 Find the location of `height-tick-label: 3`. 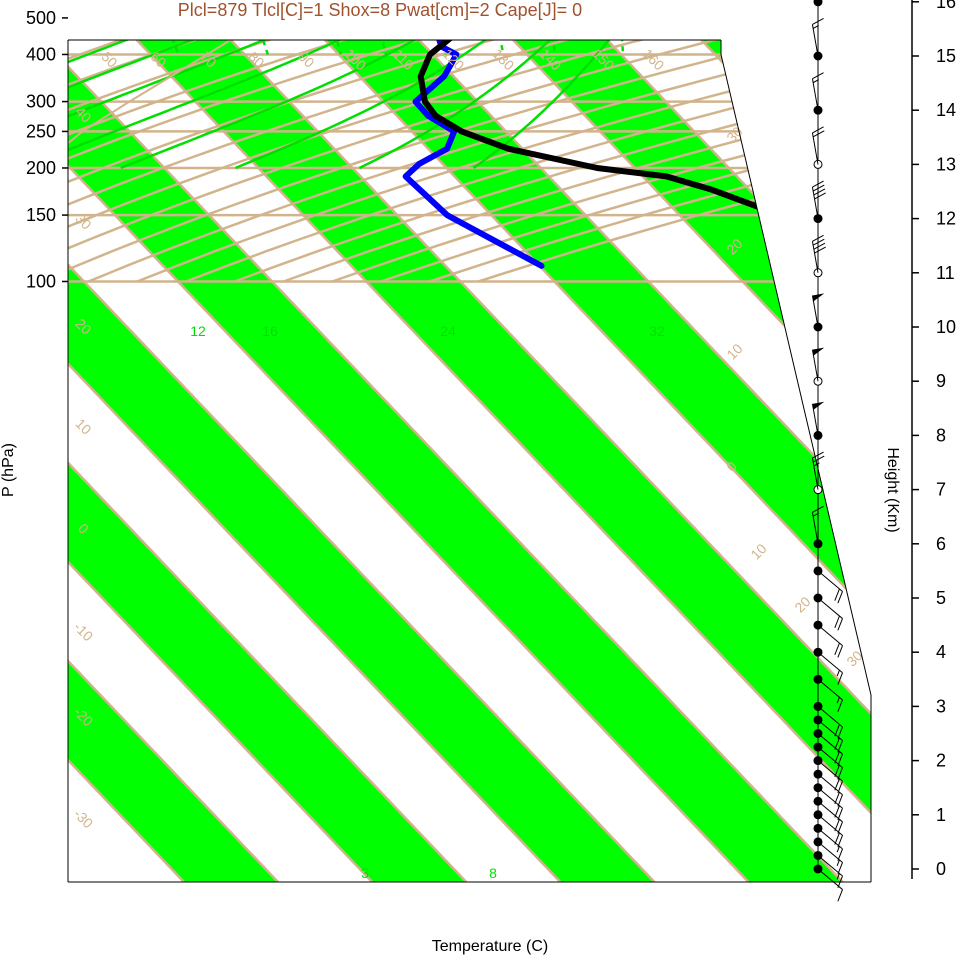

height-tick-label: 3 is located at coordinates (941, 706).